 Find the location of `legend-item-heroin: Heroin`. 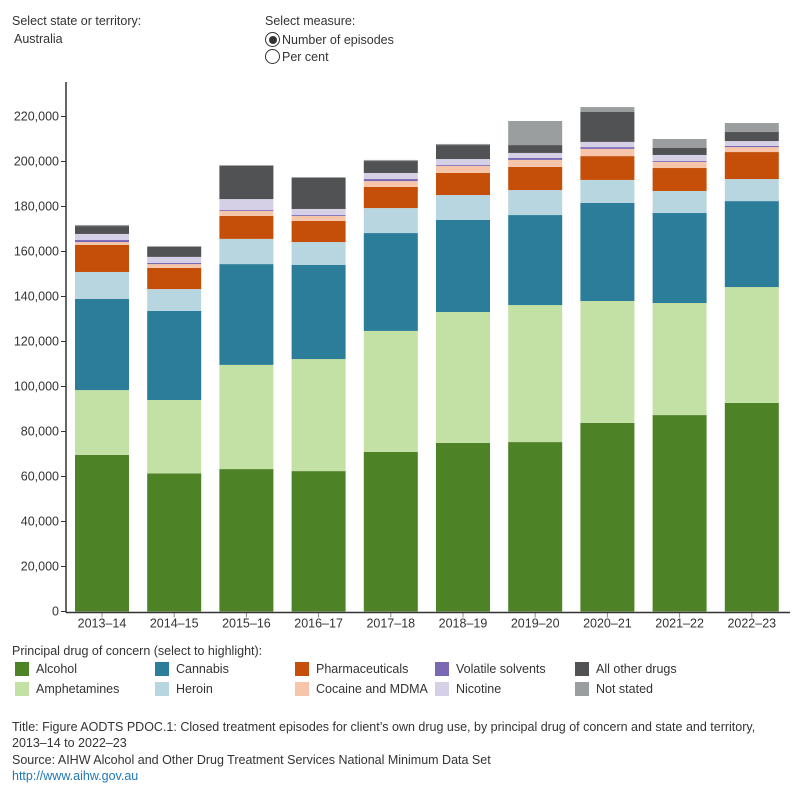

legend-item-heroin: Heroin is located at coordinates (184, 689).